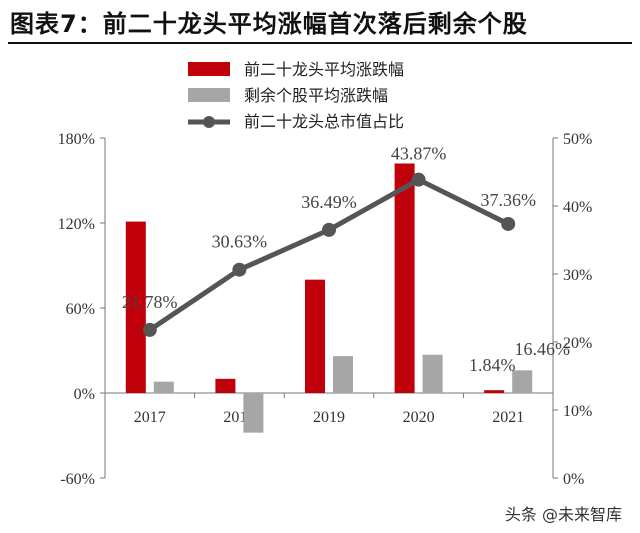 The width and height of the screenshot is (640, 533). I want to click on legend-label-share: 前二十龙头总市值占比, so click(324, 121).